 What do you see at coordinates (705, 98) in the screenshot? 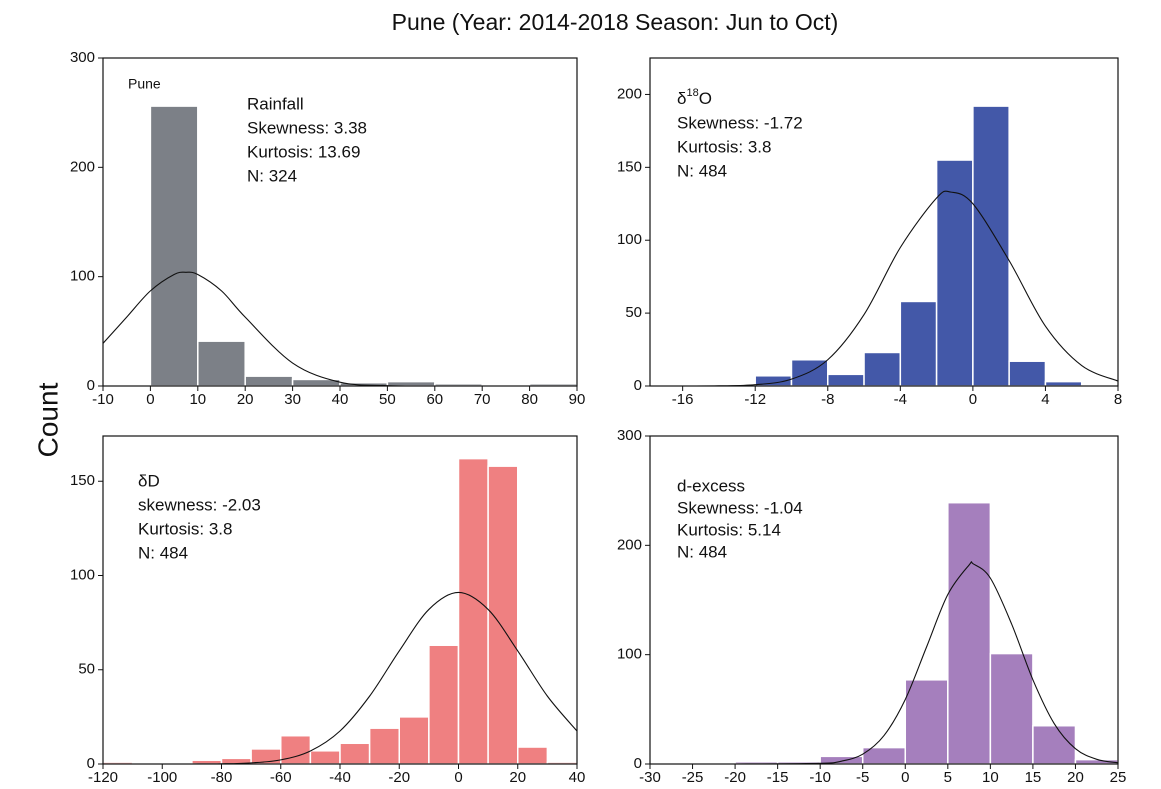
I see `name-part: O` at bounding box center [705, 98].